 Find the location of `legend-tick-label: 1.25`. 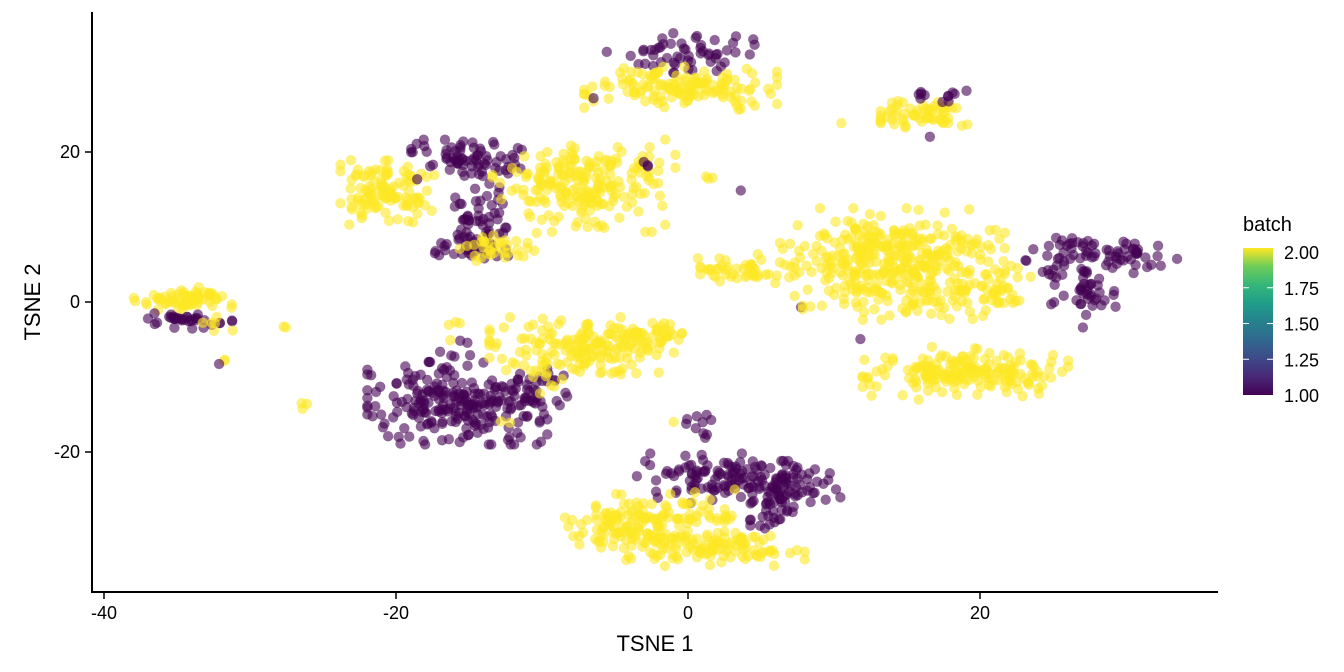

legend-tick-label: 1.25 is located at coordinates (1301, 360).